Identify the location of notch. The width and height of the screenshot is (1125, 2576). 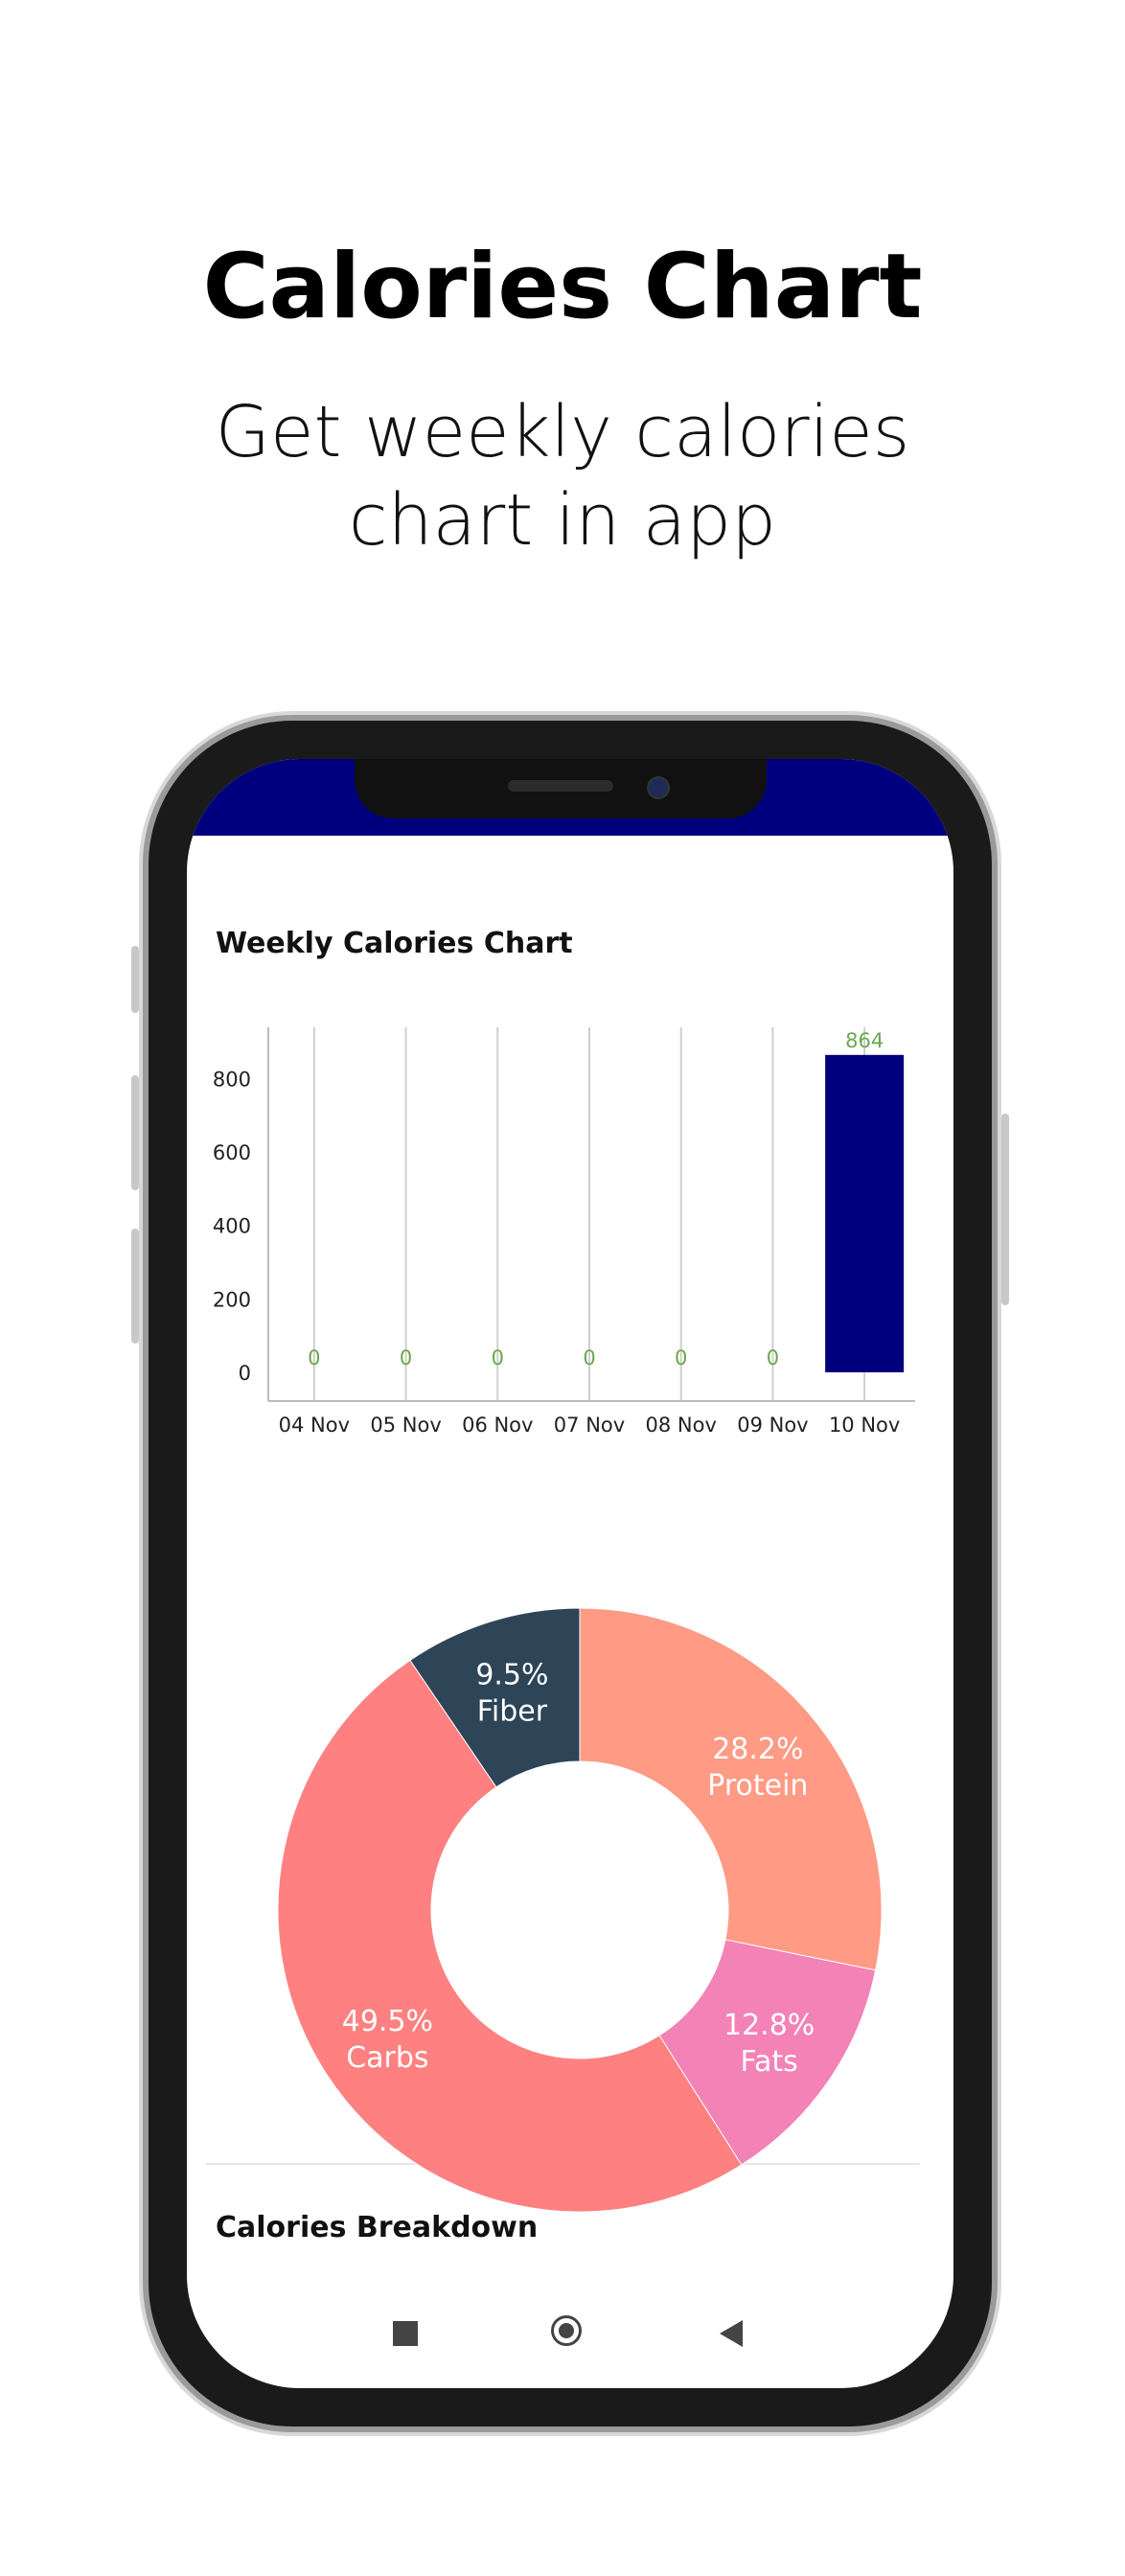
(561, 788).